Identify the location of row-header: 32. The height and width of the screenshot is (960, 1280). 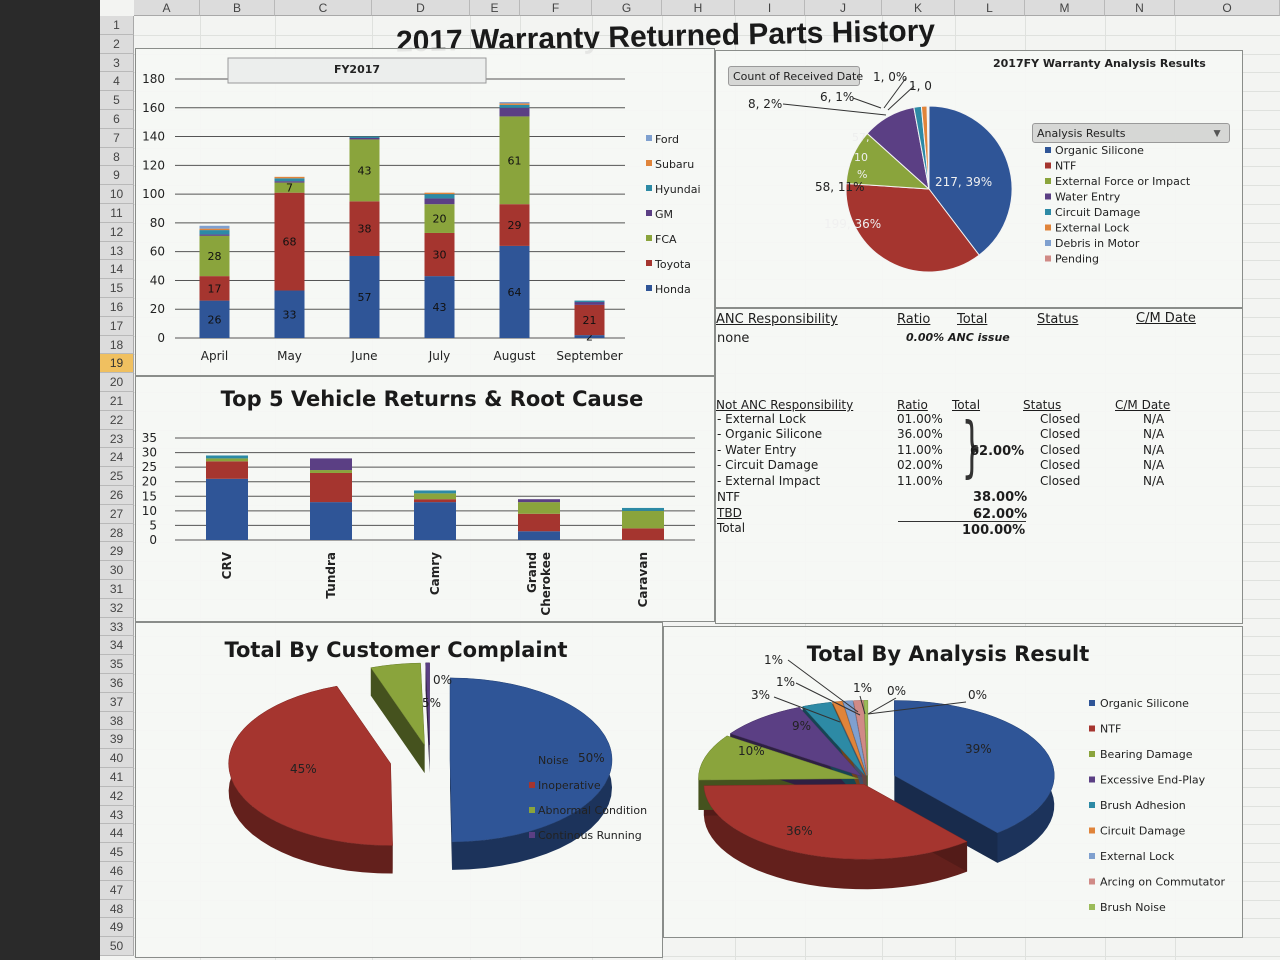
(117, 608).